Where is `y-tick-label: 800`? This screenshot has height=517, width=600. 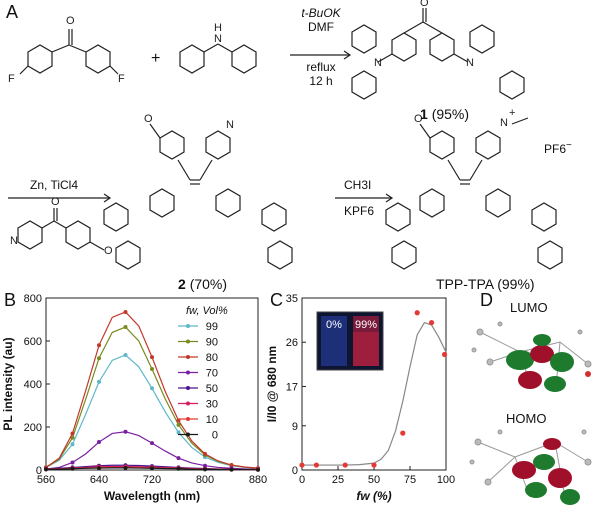 y-tick-label: 800 is located at coordinates (33, 299).